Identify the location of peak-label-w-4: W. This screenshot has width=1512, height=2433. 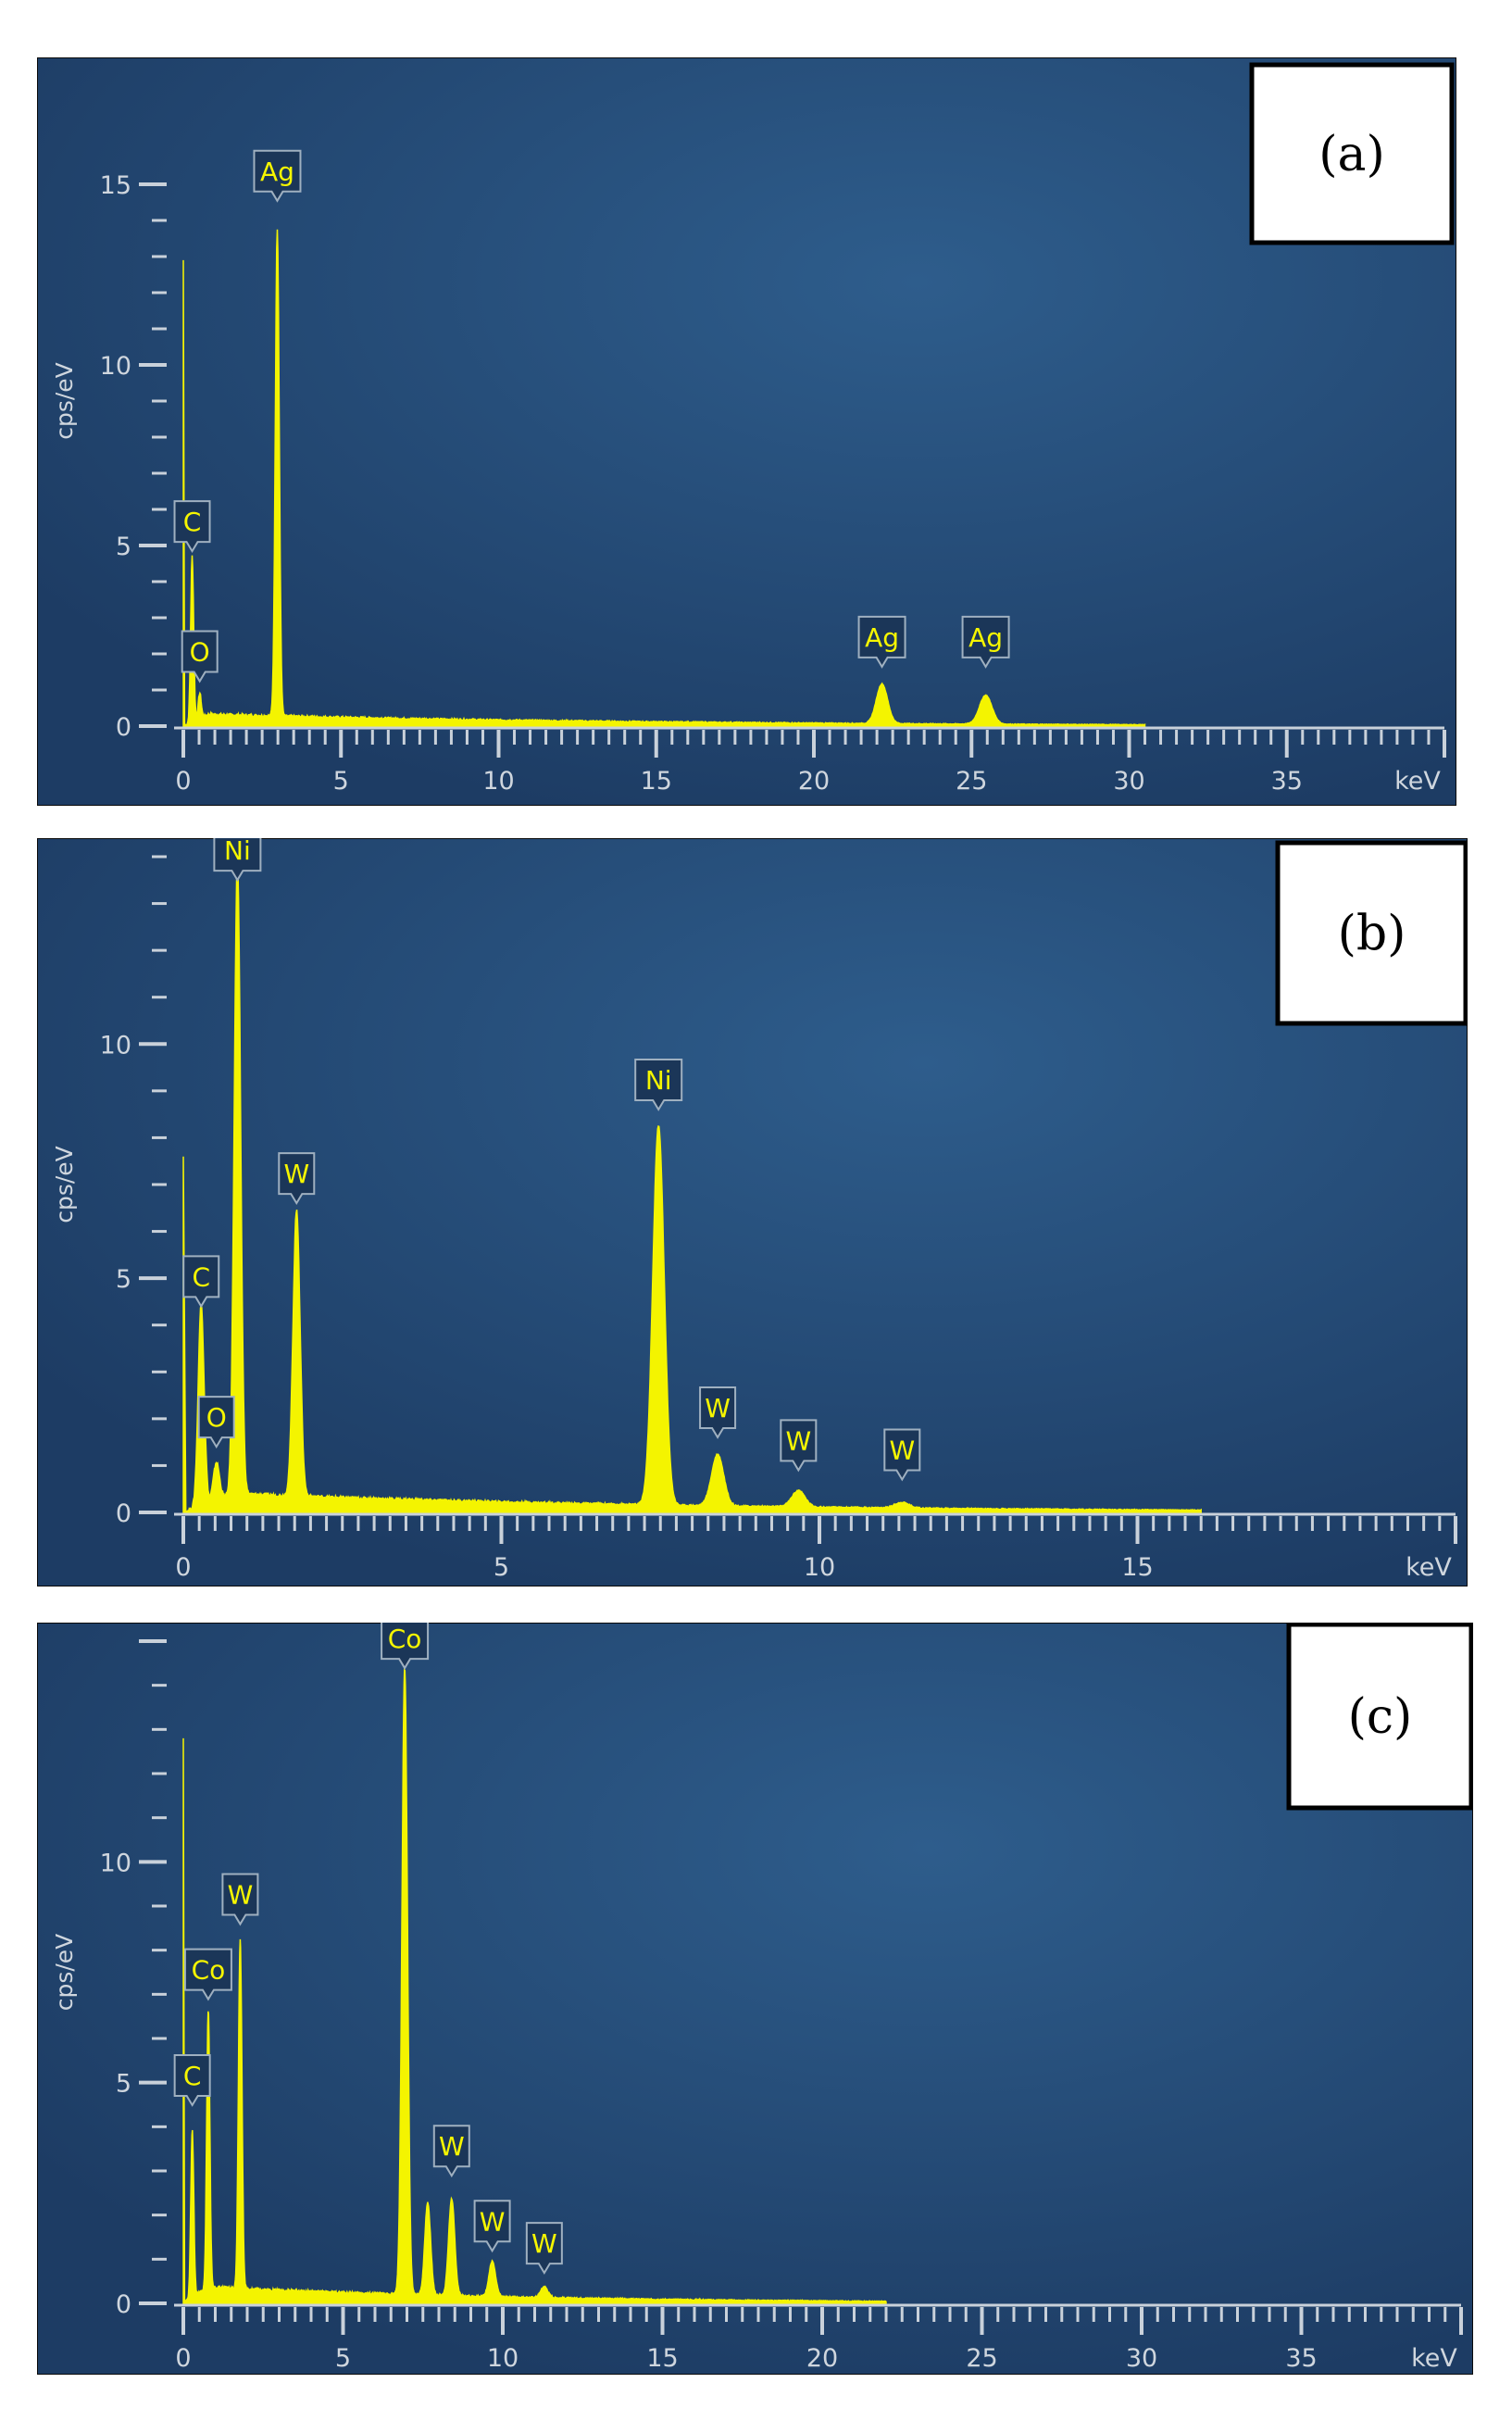
(451, 2151).